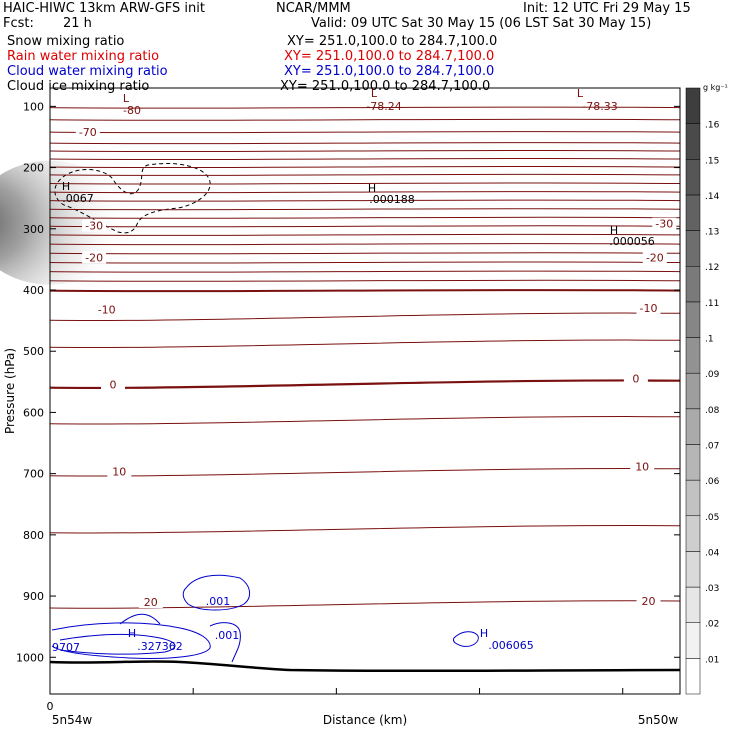  Describe the element at coordinates (392, 41) in the screenshot. I see `field-xy-snow: XY= 251.0,100.0 to 284.7,100.0` at that location.